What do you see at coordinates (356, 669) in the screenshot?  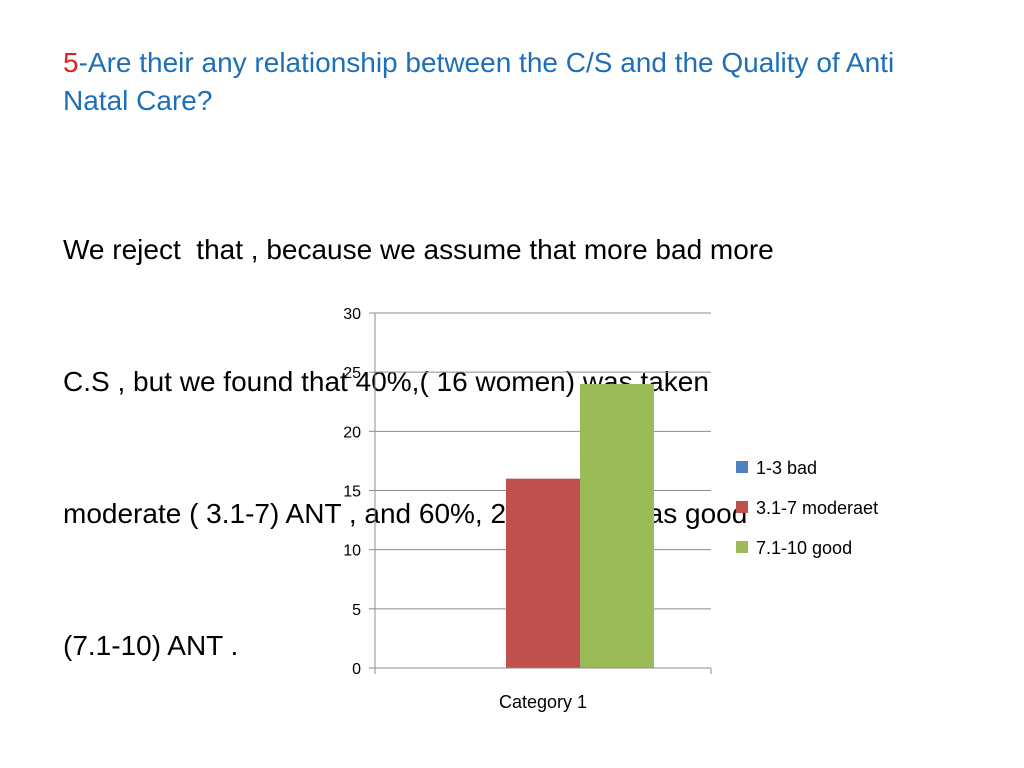 I see `y-tick-label: 0` at bounding box center [356, 669].